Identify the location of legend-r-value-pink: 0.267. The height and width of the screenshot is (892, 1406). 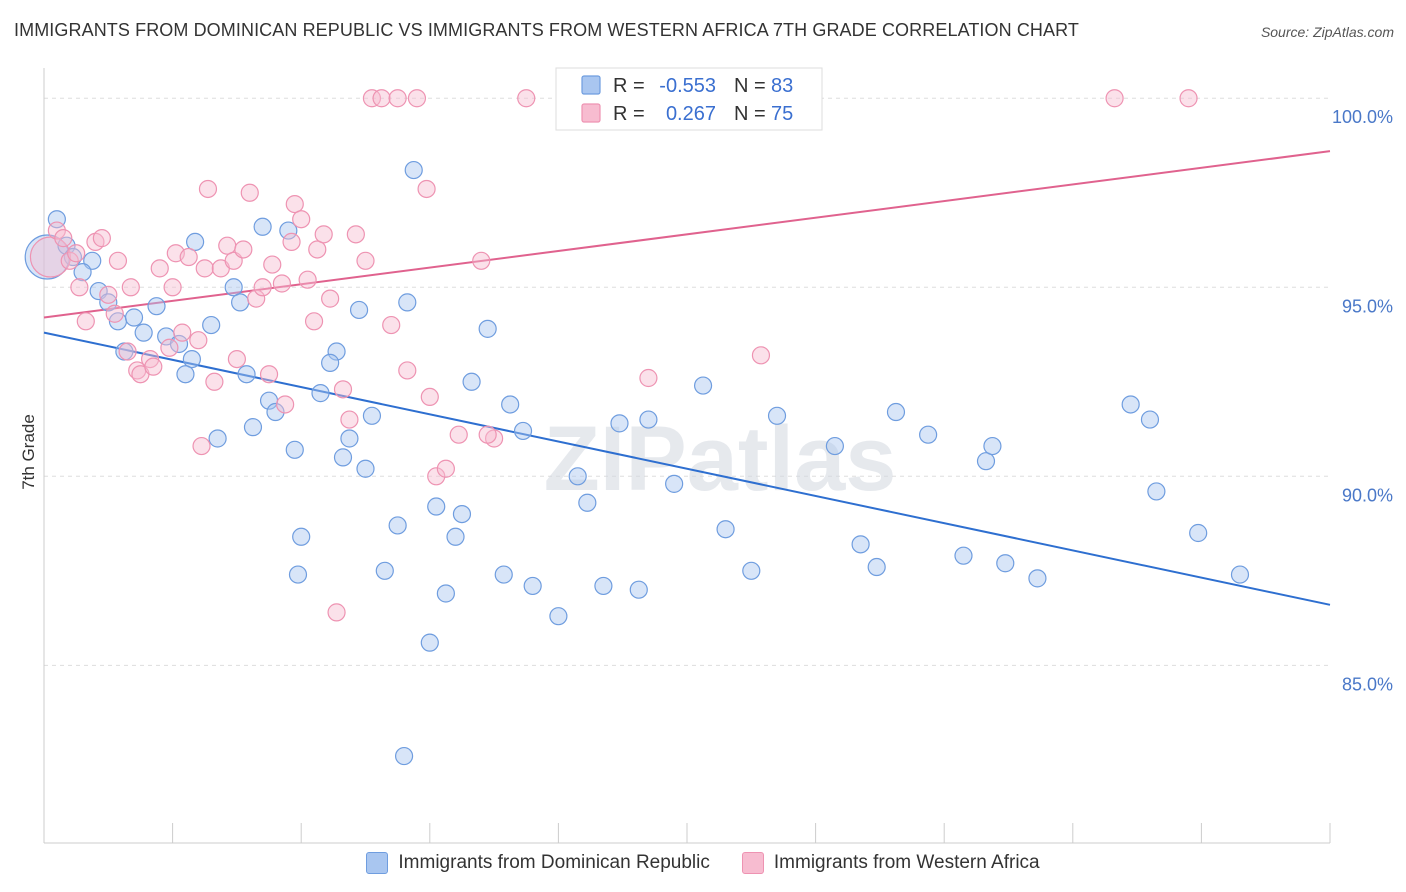
(691, 114).